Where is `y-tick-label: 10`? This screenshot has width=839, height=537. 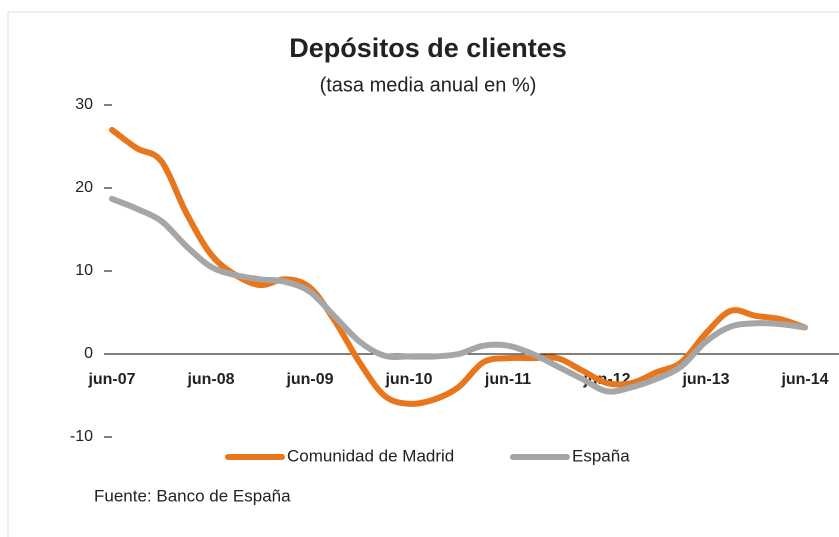 y-tick-label: 10 is located at coordinates (84, 270).